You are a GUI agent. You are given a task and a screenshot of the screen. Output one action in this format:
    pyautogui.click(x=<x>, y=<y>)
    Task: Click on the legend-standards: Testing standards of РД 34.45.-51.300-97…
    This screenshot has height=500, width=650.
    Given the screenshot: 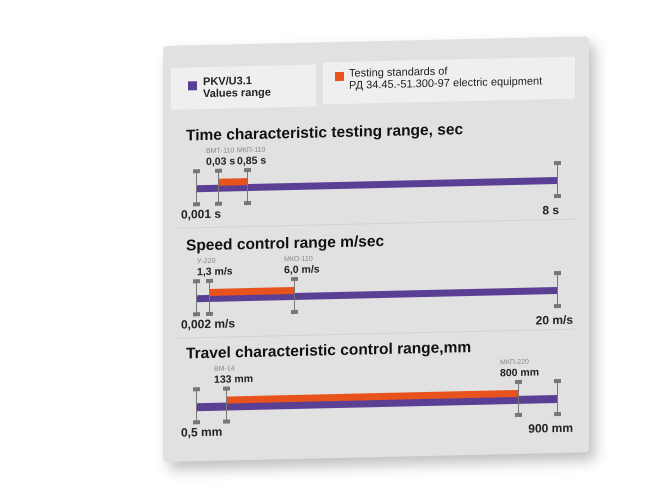 What is the action you would take?
    pyautogui.click(x=449, y=80)
    